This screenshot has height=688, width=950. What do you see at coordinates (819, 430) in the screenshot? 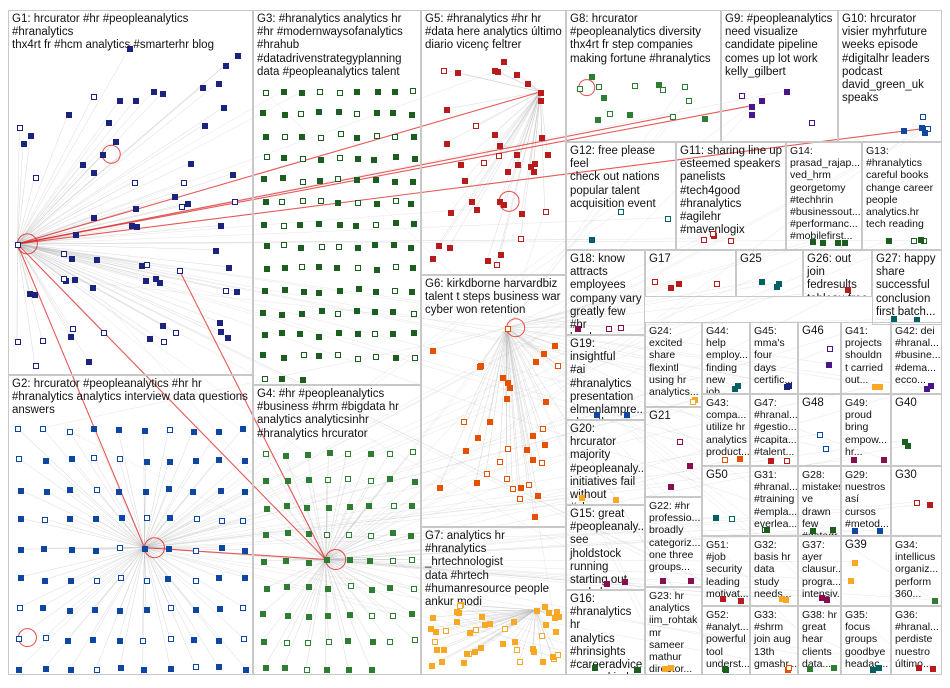
I see `group-g48: G48` at bounding box center [819, 430].